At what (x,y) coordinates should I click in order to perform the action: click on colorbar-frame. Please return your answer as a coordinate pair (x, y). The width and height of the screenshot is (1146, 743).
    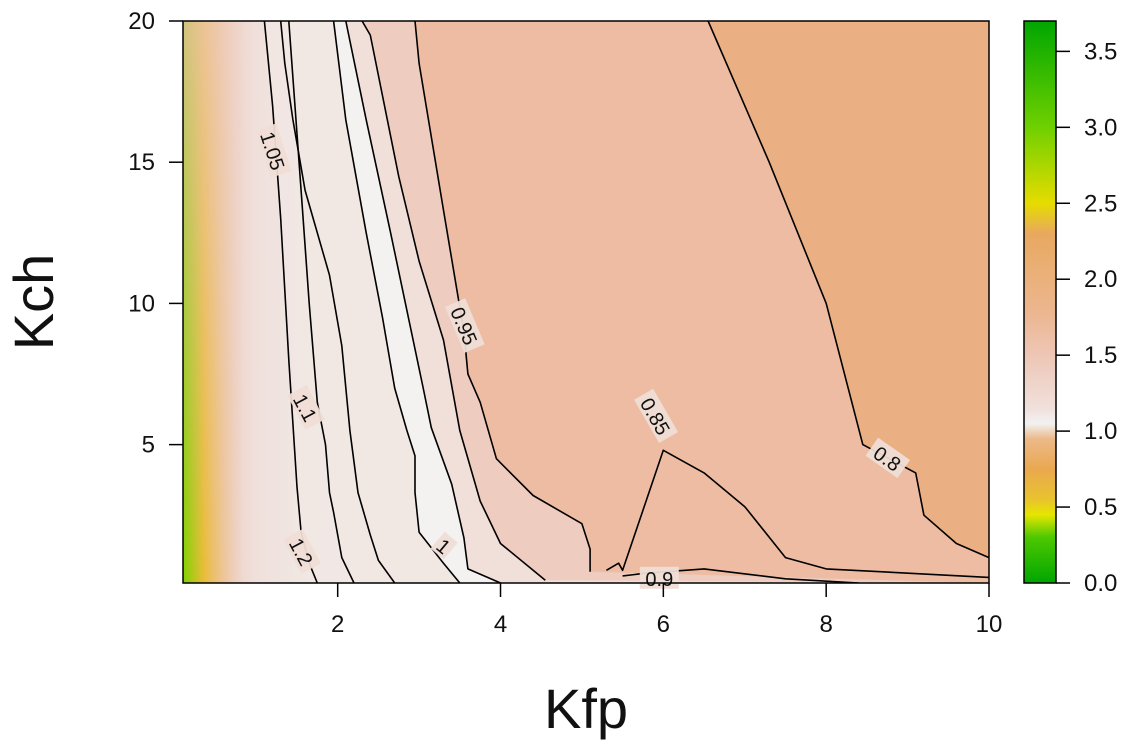
    Looking at the image, I should click on (1040, 302).